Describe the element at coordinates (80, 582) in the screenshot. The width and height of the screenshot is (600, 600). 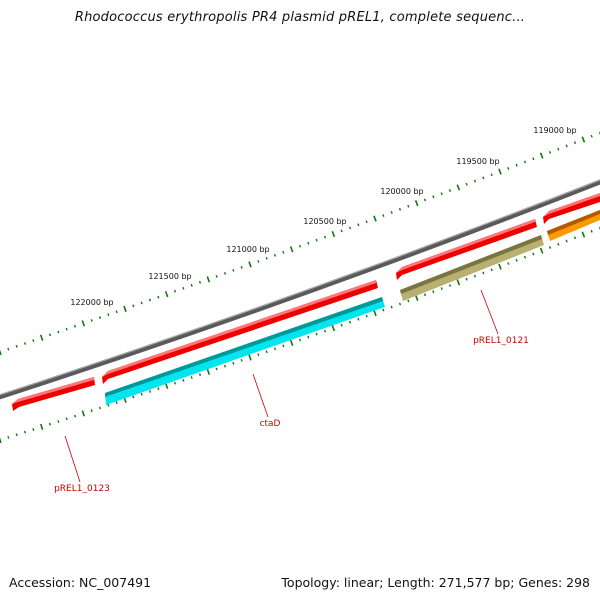
I see `accession-text: Accession: NC_007491` at that location.